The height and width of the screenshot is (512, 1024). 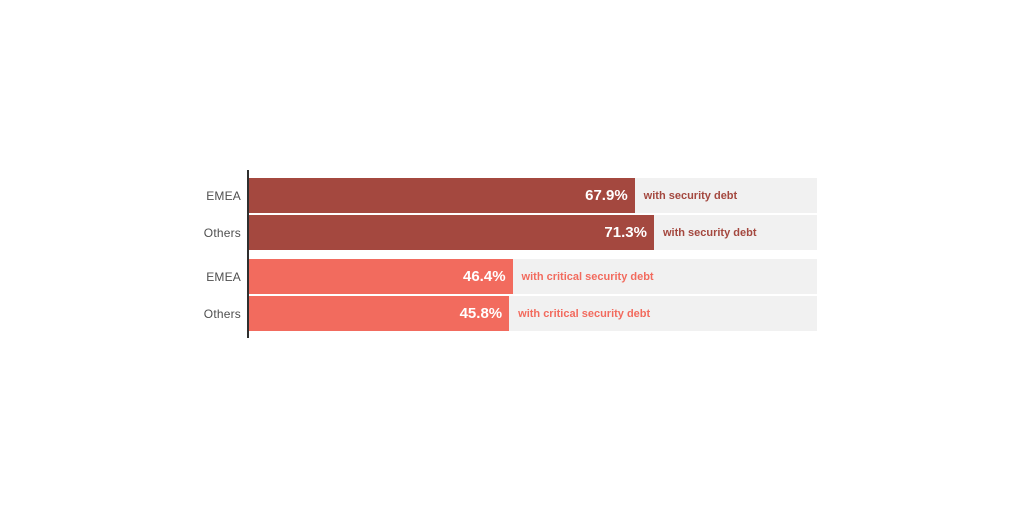 I want to click on bar-track: 71.3% with security debt, so click(x=533, y=232).